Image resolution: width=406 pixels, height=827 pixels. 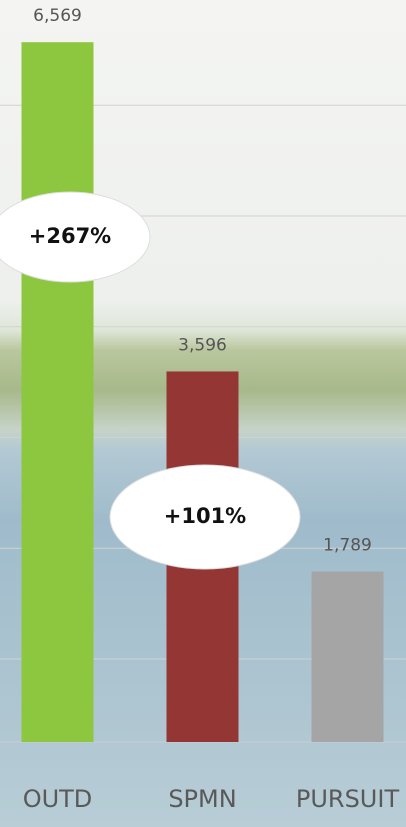 What do you see at coordinates (347, 546) in the screenshot?
I see `value-label: 1,789` at bounding box center [347, 546].